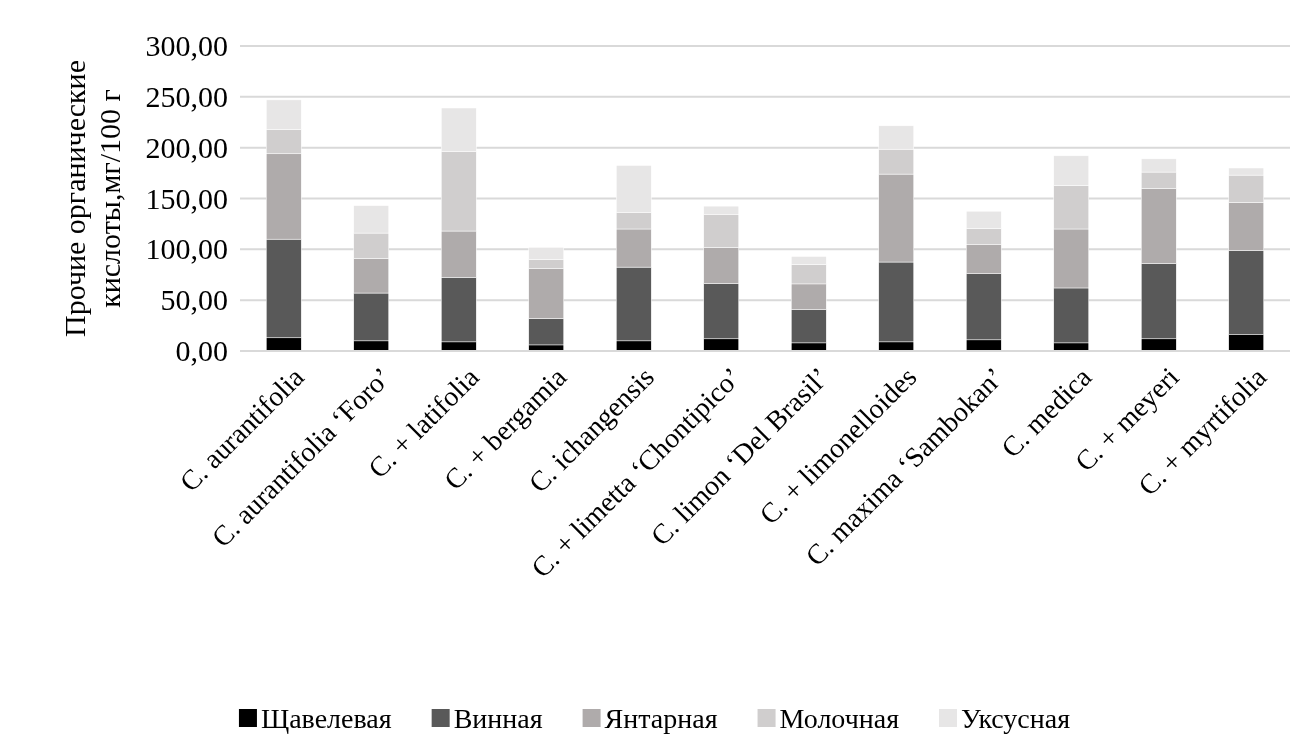 Image resolution: width=1309 pixels, height=753 pixels. What do you see at coordinates (1016, 718) in the screenshot?
I see `legend-label: Уксусная` at bounding box center [1016, 718].